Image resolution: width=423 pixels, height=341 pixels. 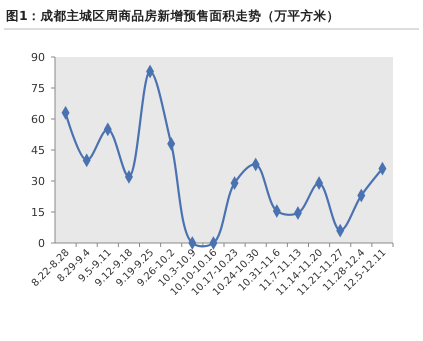 What do you see at coordinates (38, 150) in the screenshot?
I see `y-tick-label: 45` at bounding box center [38, 150].